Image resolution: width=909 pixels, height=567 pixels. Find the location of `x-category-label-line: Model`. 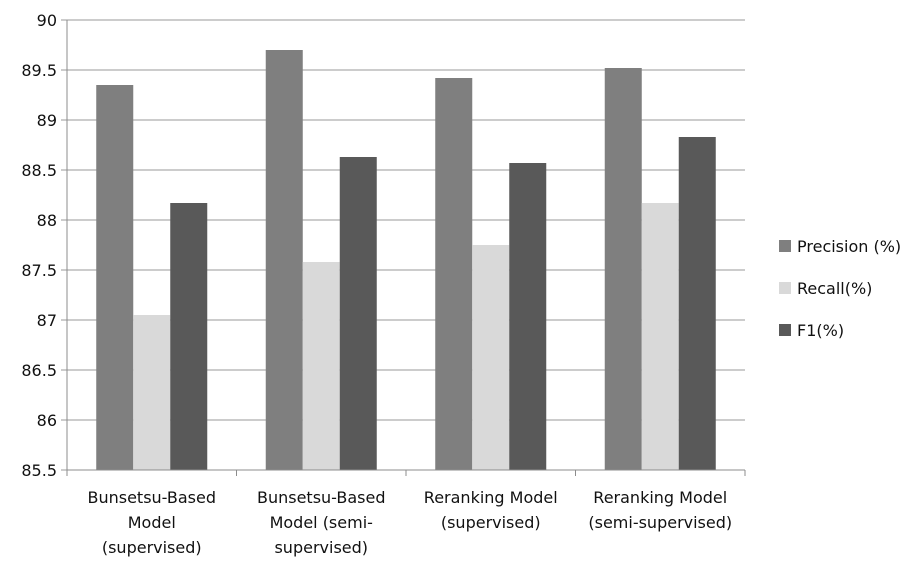

x-category-label-line: Model is located at coordinates (152, 522).